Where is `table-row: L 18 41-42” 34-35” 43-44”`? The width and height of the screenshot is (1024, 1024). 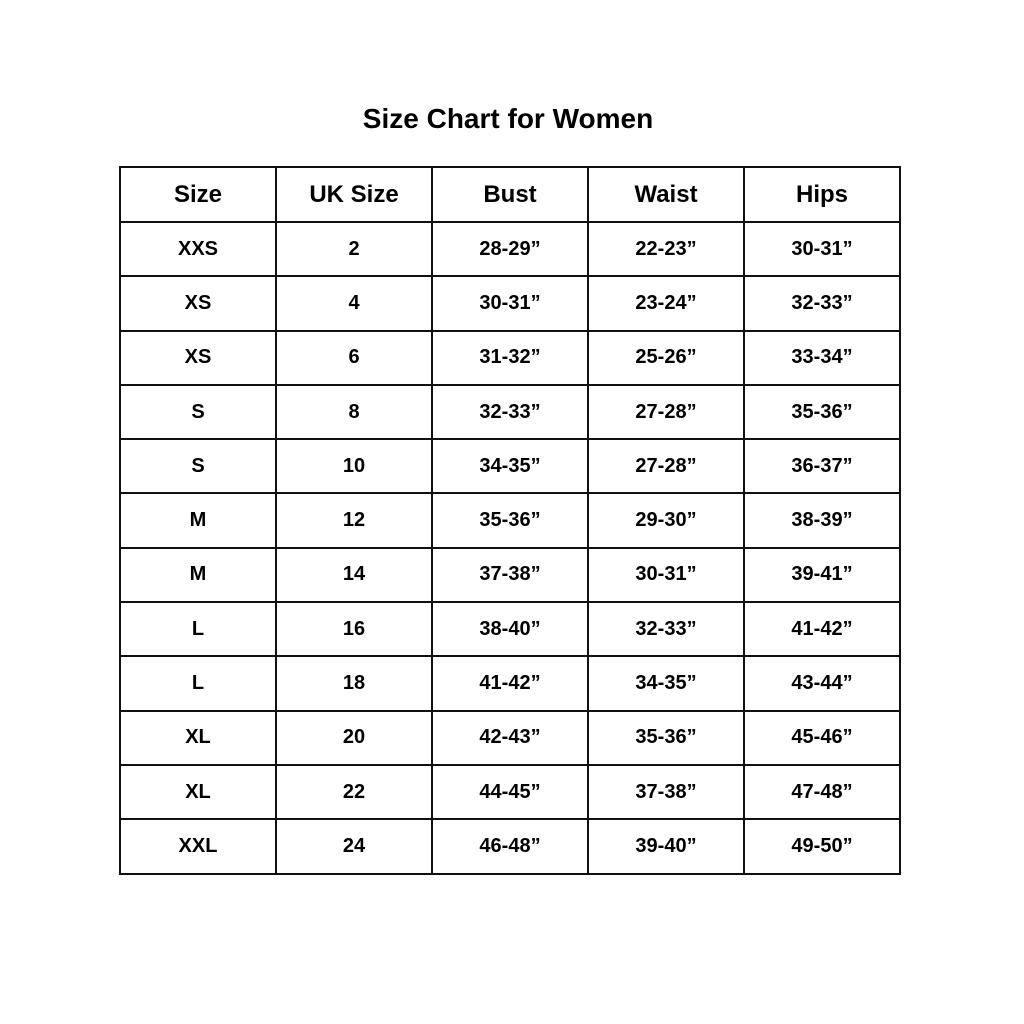
table-row: L 18 41-42” 34-35” 43-44” is located at coordinates (510, 683).